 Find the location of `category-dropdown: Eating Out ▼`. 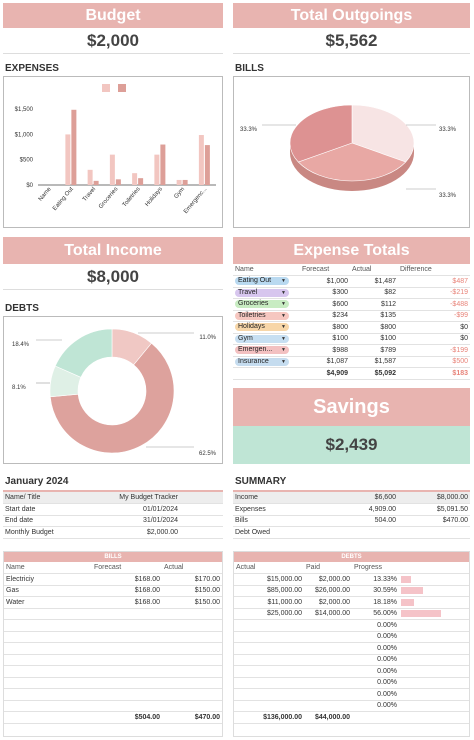

category-dropdown: Eating Out ▼ is located at coordinates (262, 281).